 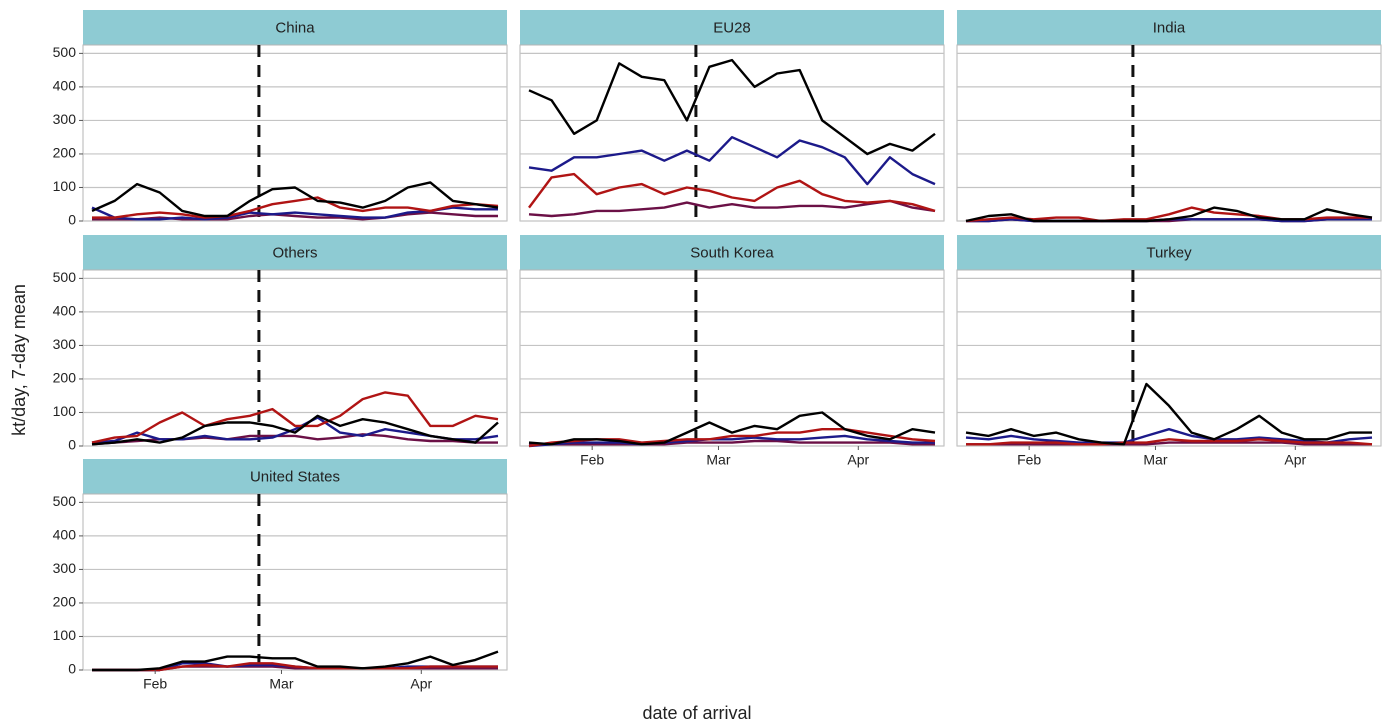 I want to click on panel-title: EU28, so click(x=732, y=27).